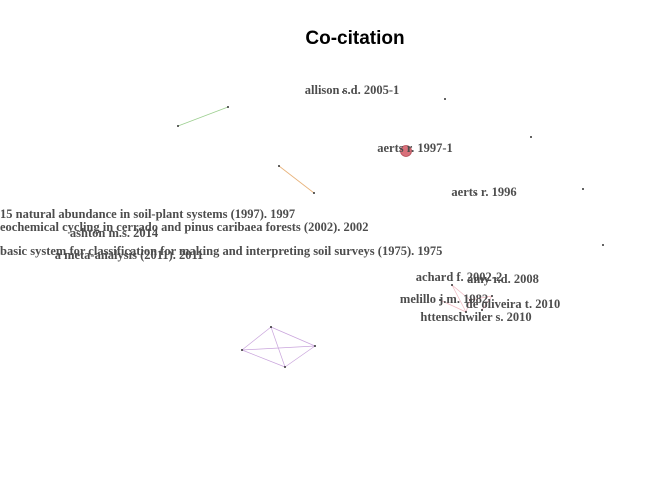  I want to click on plot-title: Co-citation, so click(355, 38).